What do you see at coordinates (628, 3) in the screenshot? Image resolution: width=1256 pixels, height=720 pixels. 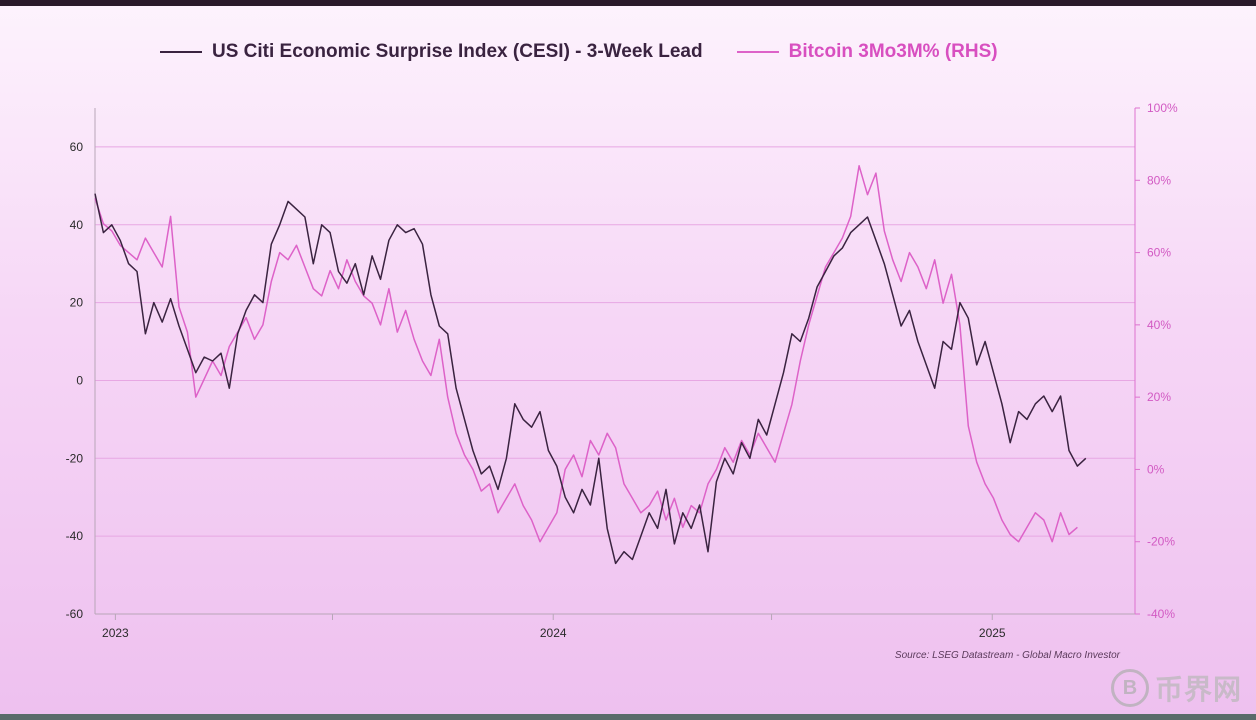 I see `top-border` at bounding box center [628, 3].